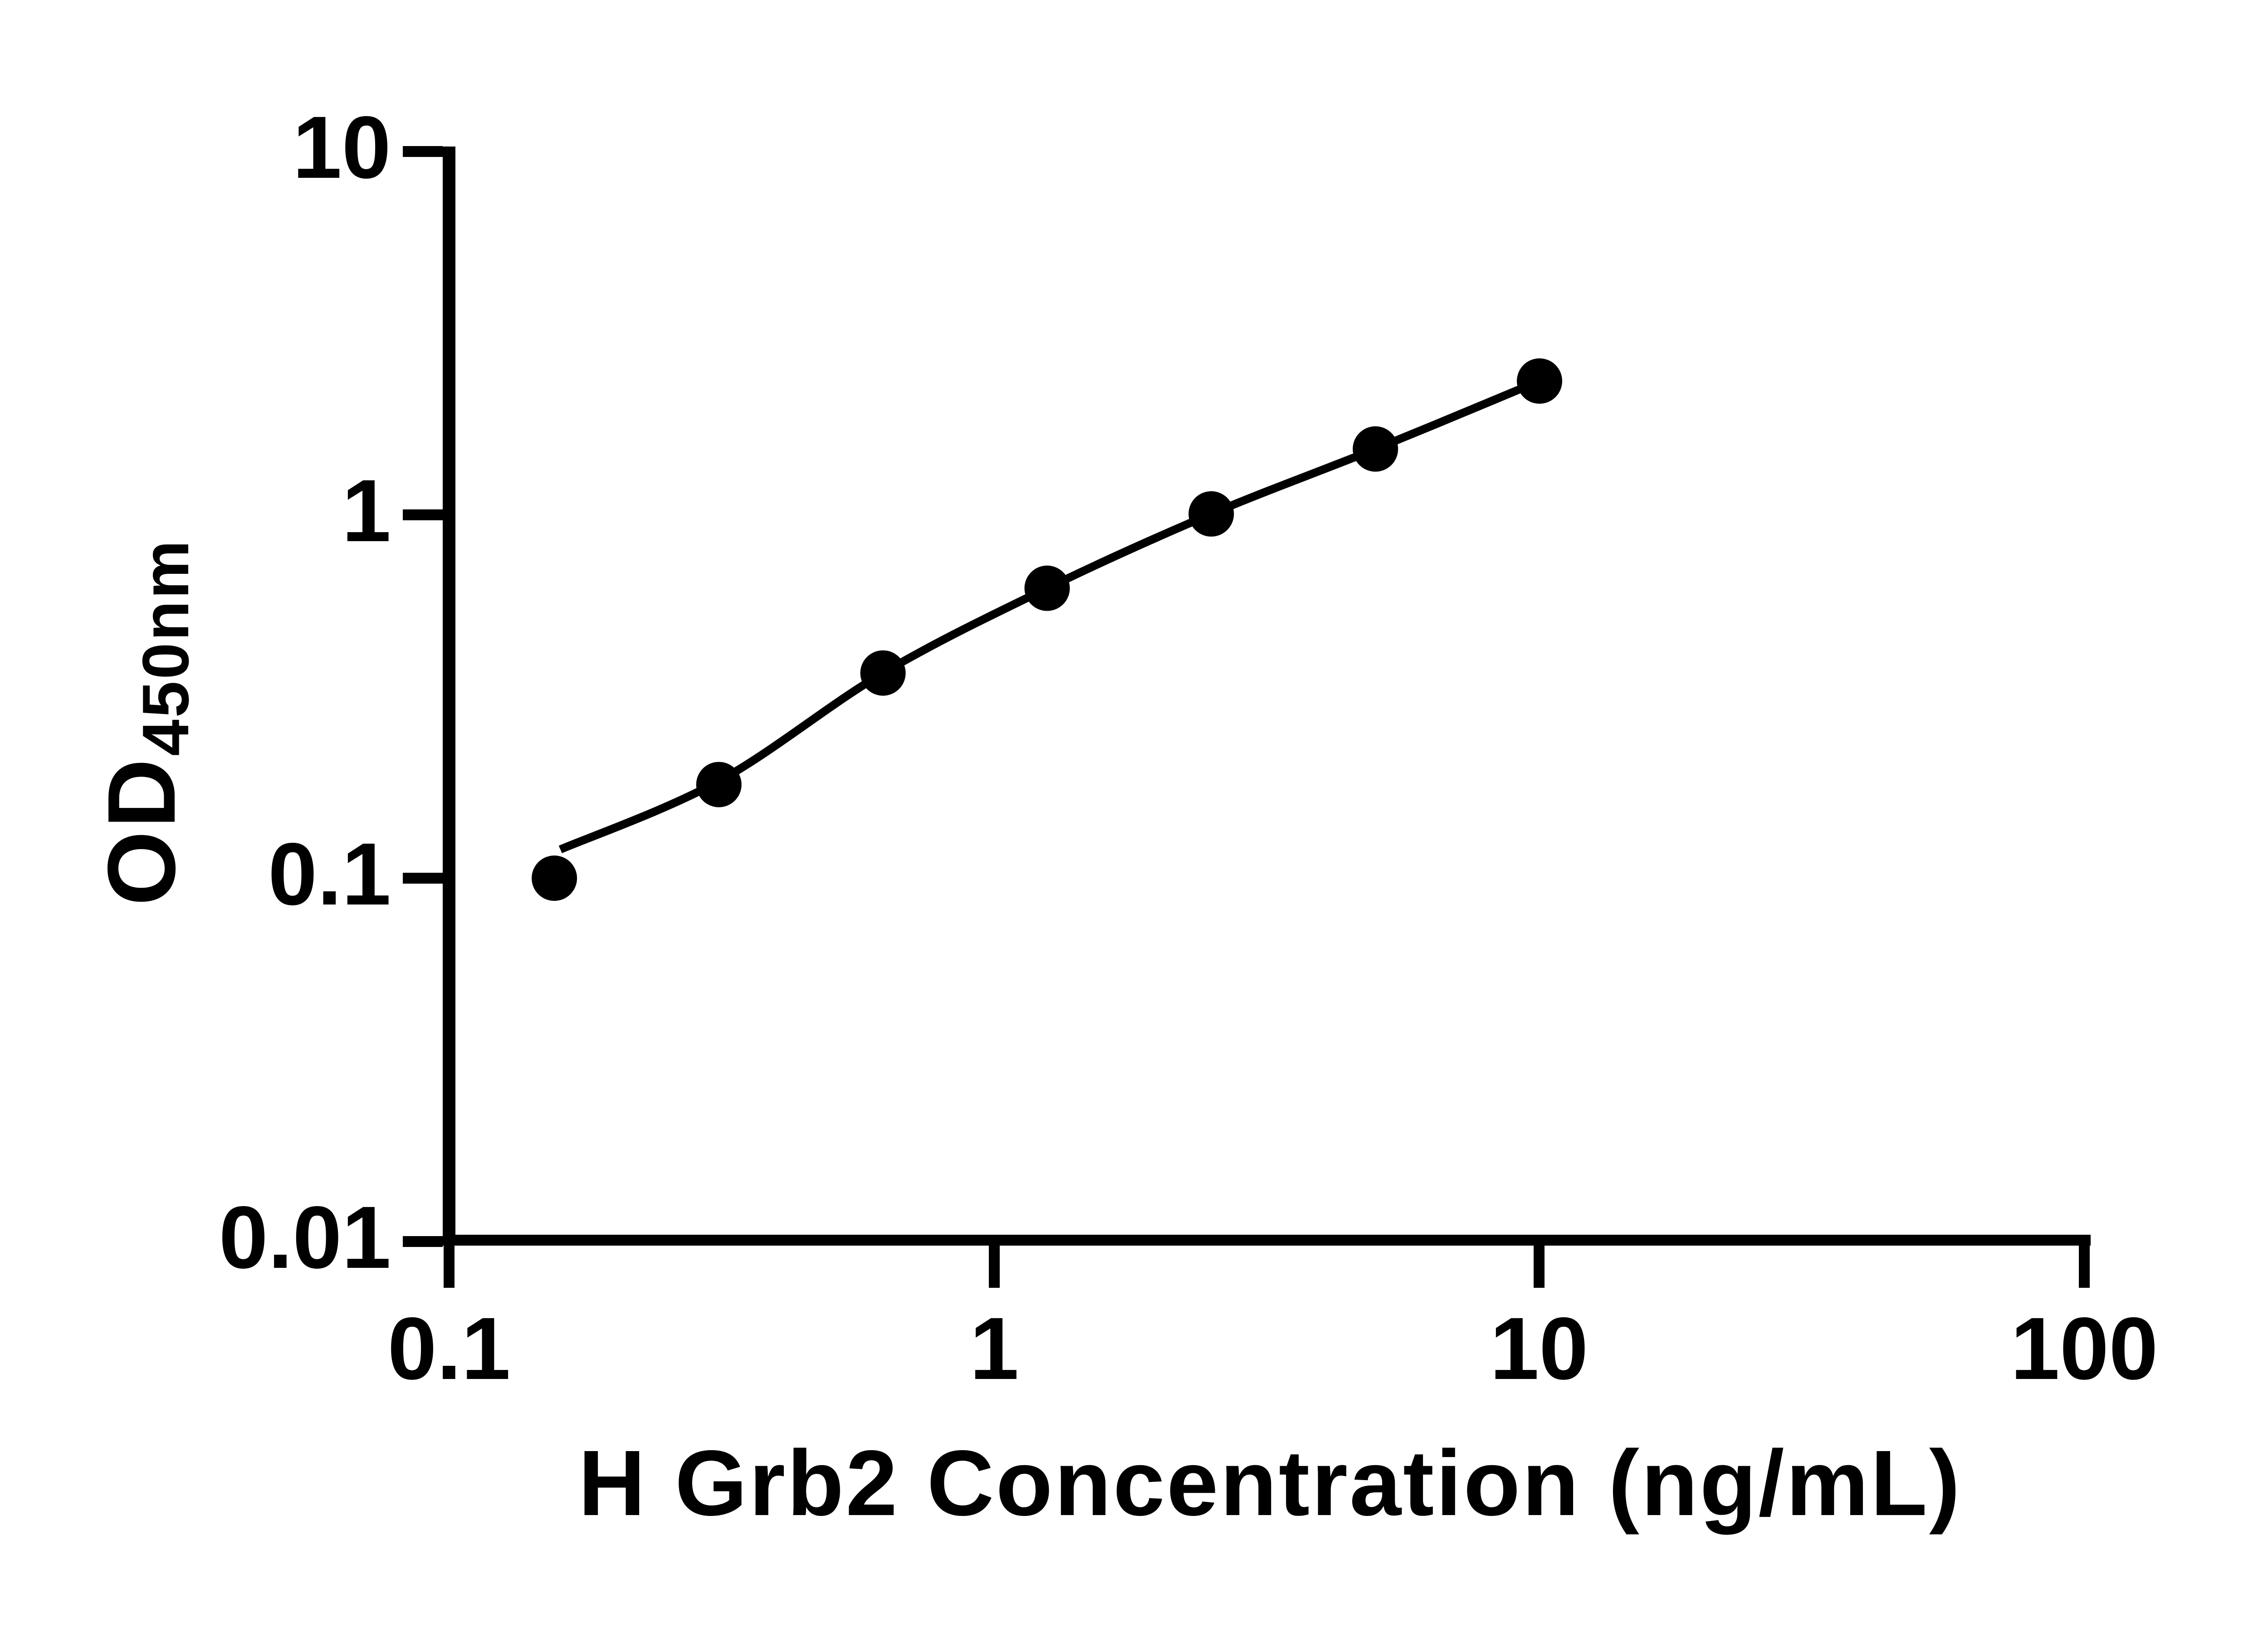  What do you see at coordinates (2084, 1348) in the screenshot?
I see `x-tick-label-100: 100` at bounding box center [2084, 1348].